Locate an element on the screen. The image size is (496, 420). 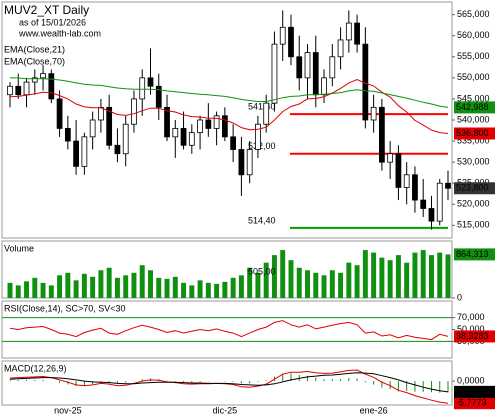
chart-subtitle: as of 15/01/2026 is located at coordinates (52, 22).